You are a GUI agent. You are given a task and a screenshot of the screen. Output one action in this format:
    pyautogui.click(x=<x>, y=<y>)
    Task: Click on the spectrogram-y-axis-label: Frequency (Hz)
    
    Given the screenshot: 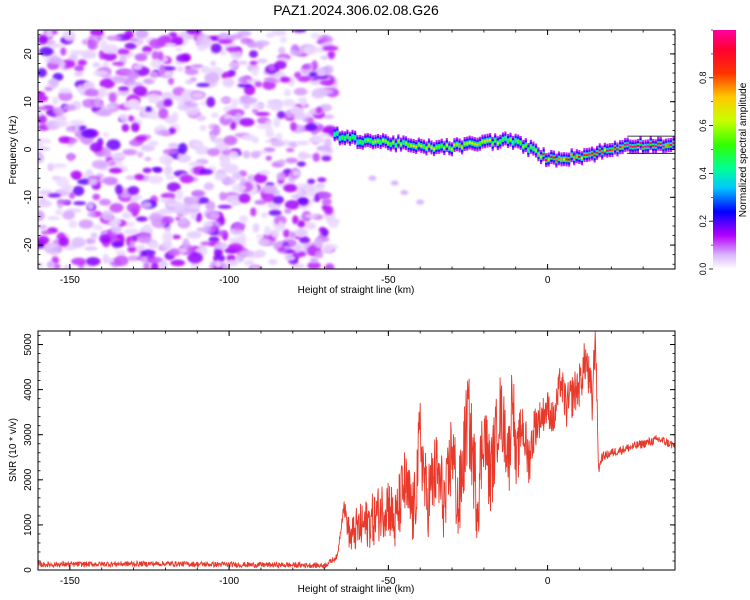 What is the action you would take?
    pyautogui.click(x=13, y=150)
    